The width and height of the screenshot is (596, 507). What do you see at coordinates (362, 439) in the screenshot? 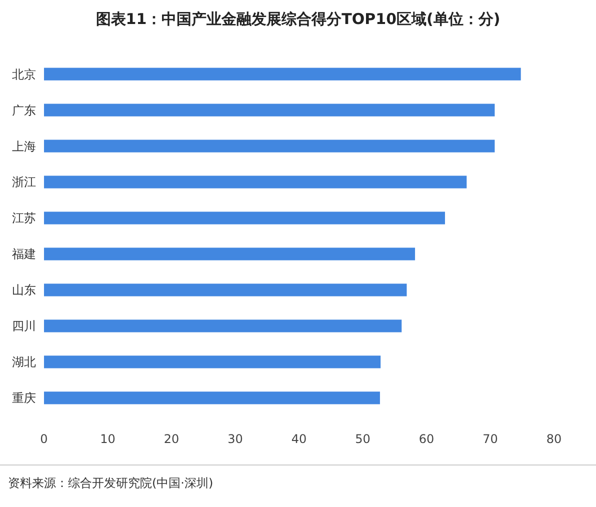
I see `x-tick-label: 50` at bounding box center [362, 439].